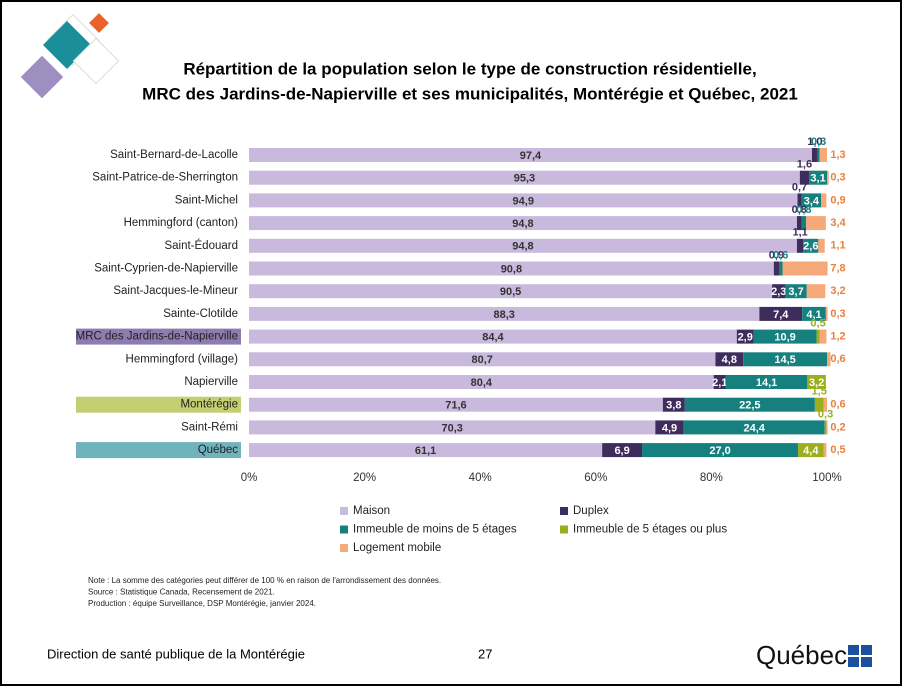  What do you see at coordinates (209, 427) in the screenshot?
I see `category-label: Saint-Rémi` at bounding box center [209, 427].